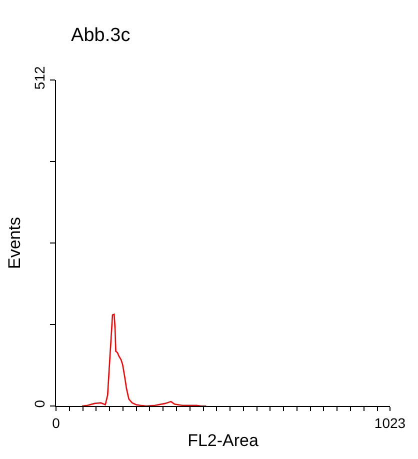 The height and width of the screenshot is (459, 418). I want to click on y-tick-label: 512, so click(39, 78).